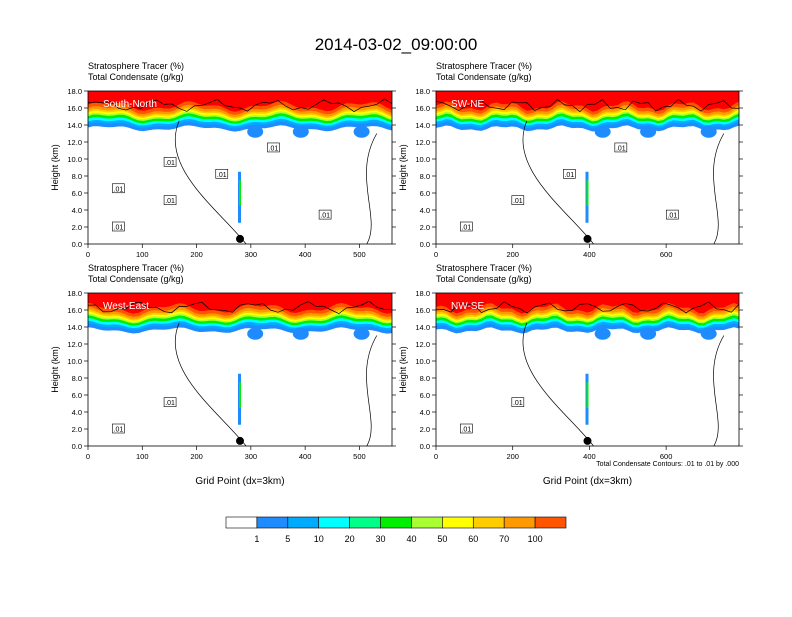  What do you see at coordinates (436, 254) in the screenshot?
I see `x-tick-label: 0` at bounding box center [436, 254].